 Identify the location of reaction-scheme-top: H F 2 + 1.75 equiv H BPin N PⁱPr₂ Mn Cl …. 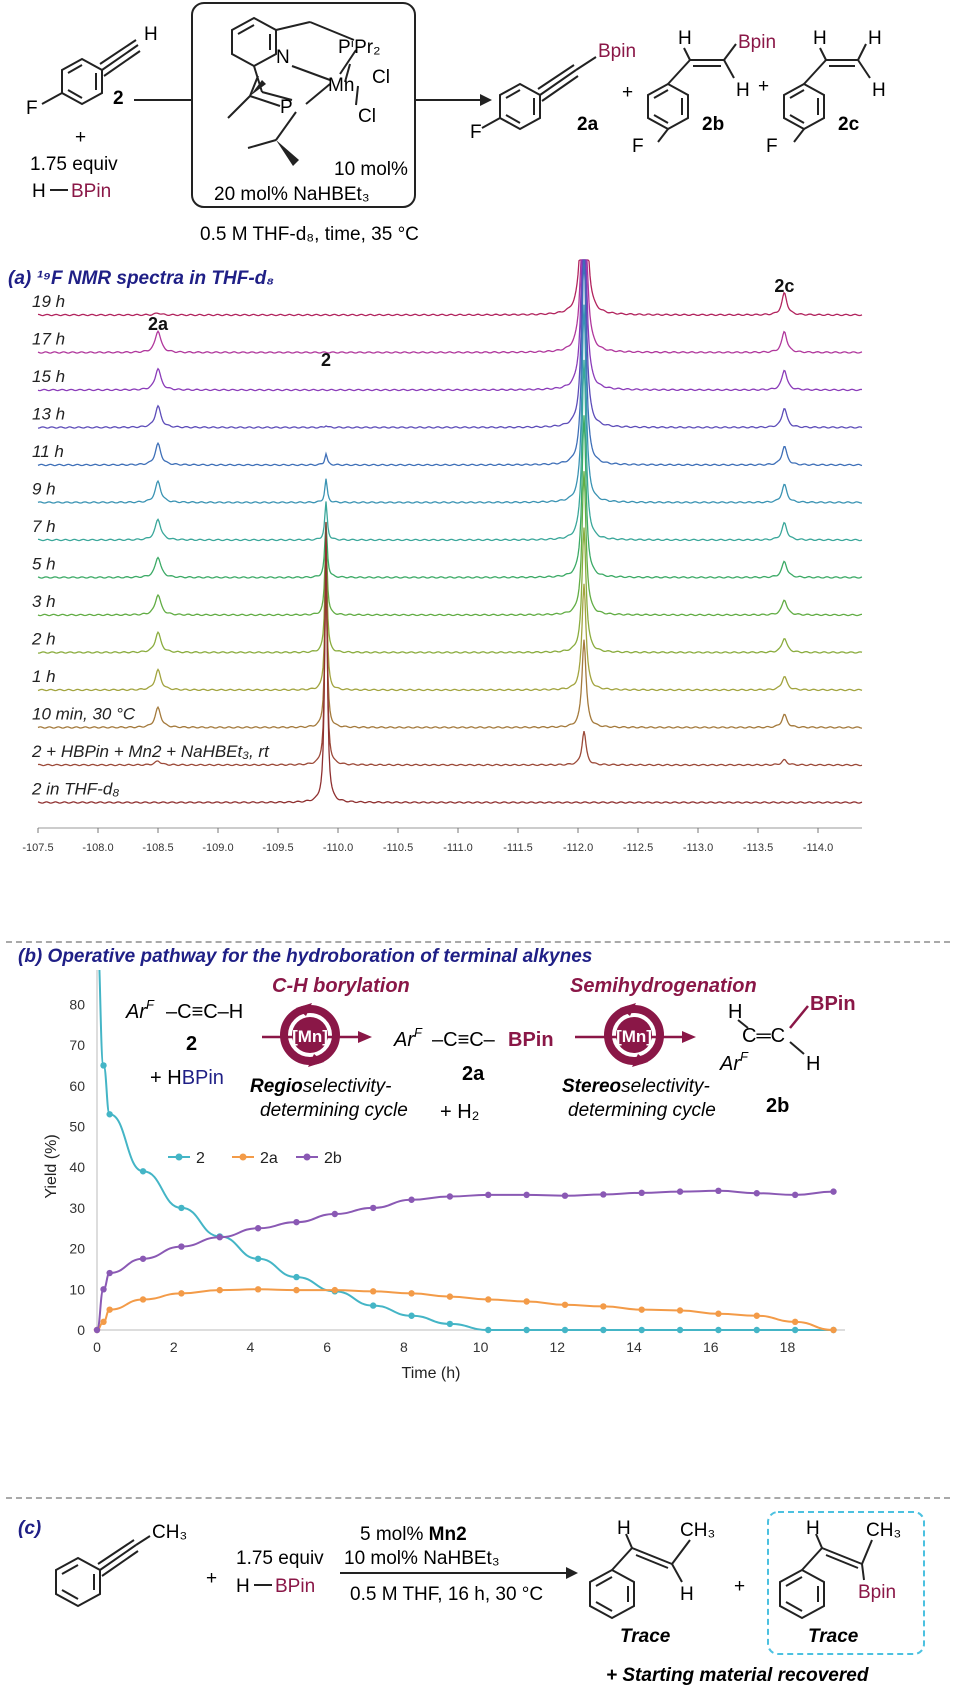
(456, 123).